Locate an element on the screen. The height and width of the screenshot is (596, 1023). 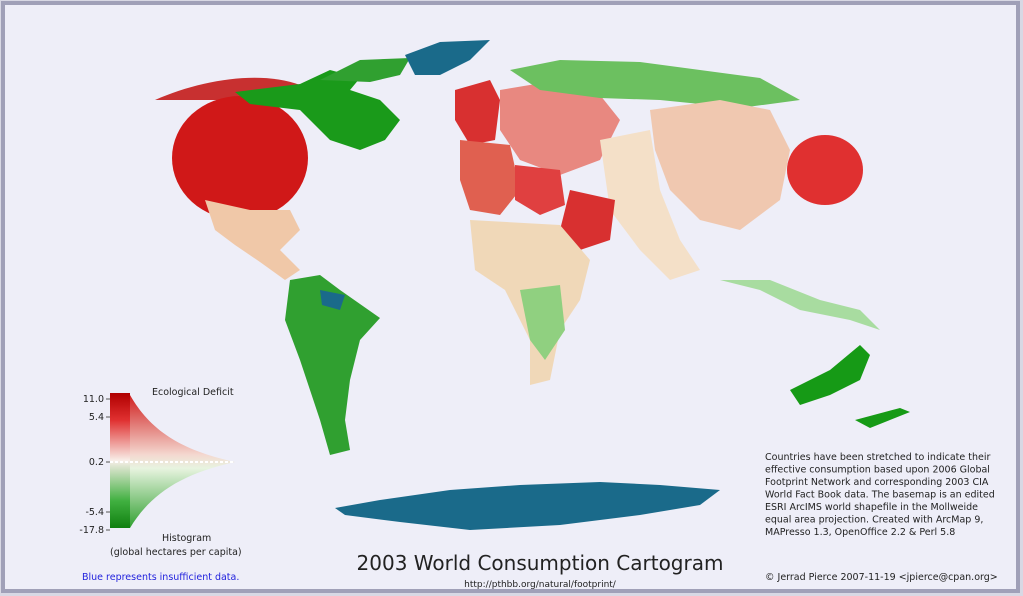
description-line: MAPresso 1.3, OpenOffice 2.2 & Perl 5.8 is located at coordinates (860, 532).